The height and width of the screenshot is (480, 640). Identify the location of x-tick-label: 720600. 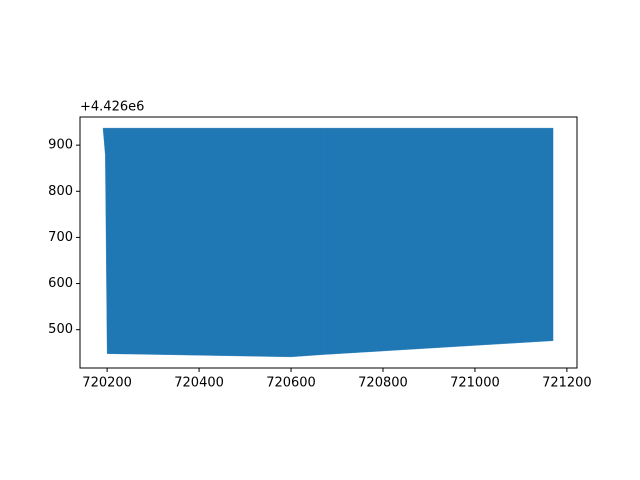
(291, 383).